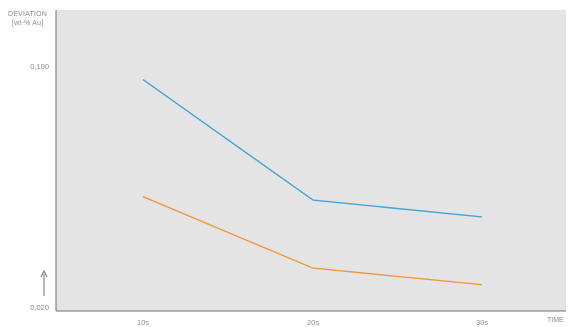 The width and height of the screenshot is (574, 327). I want to click on y-tick-label: 0,020, so click(39, 307).